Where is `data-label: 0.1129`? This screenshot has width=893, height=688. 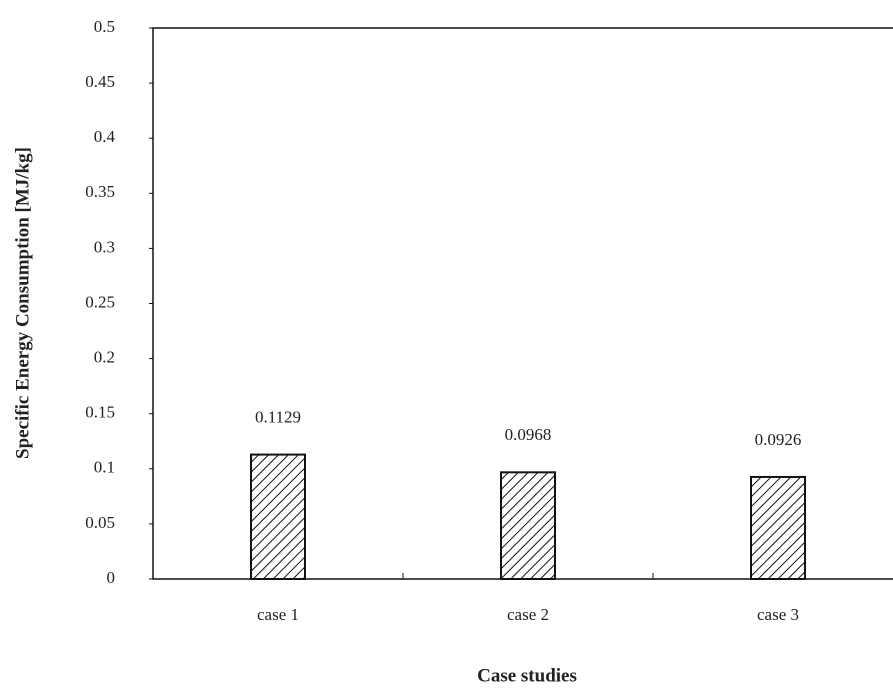
data-label: 0.1129 is located at coordinates (278, 416).